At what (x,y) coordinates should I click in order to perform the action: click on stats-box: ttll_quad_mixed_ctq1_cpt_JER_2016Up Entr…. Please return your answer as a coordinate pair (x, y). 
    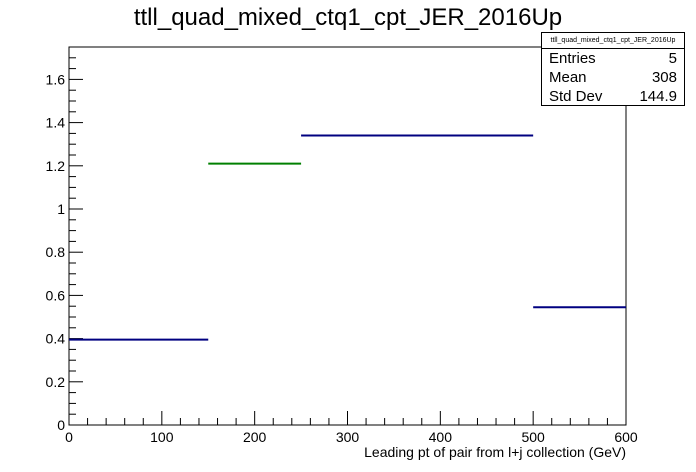
    Looking at the image, I should click on (613, 69).